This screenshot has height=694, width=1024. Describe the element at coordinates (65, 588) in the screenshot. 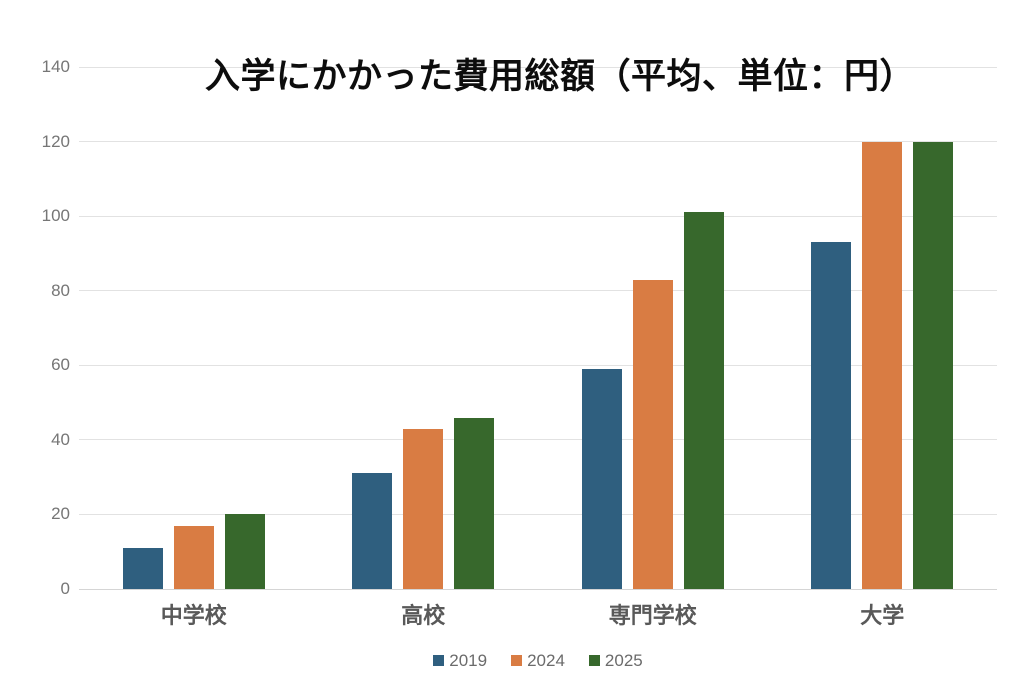

I see `y-tick-label: 0` at that location.